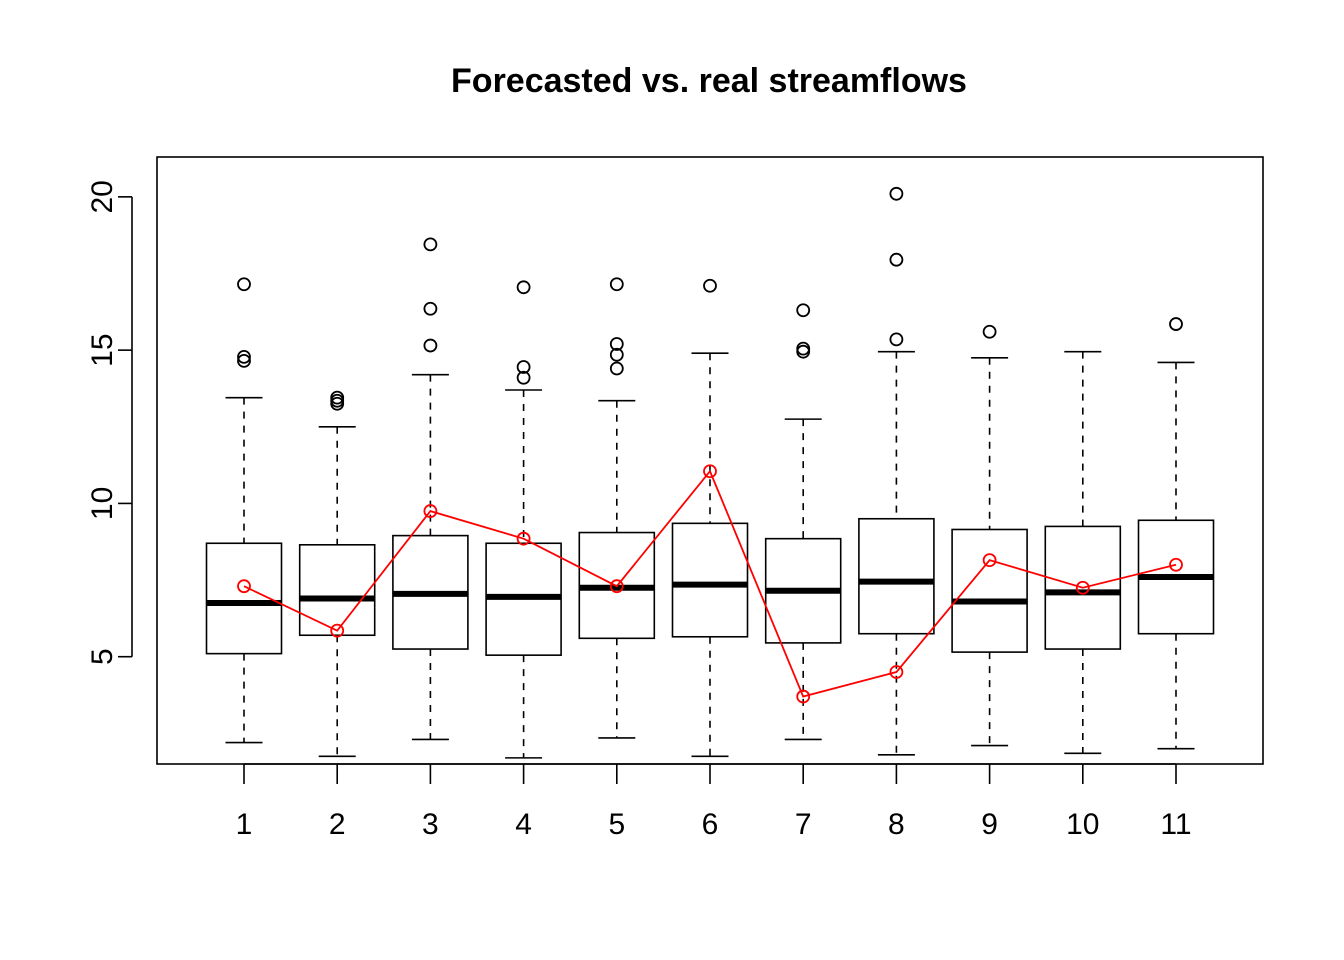 The image size is (1344, 960). What do you see at coordinates (989, 824) in the screenshot?
I see `x-tick-label-9: 9` at bounding box center [989, 824].